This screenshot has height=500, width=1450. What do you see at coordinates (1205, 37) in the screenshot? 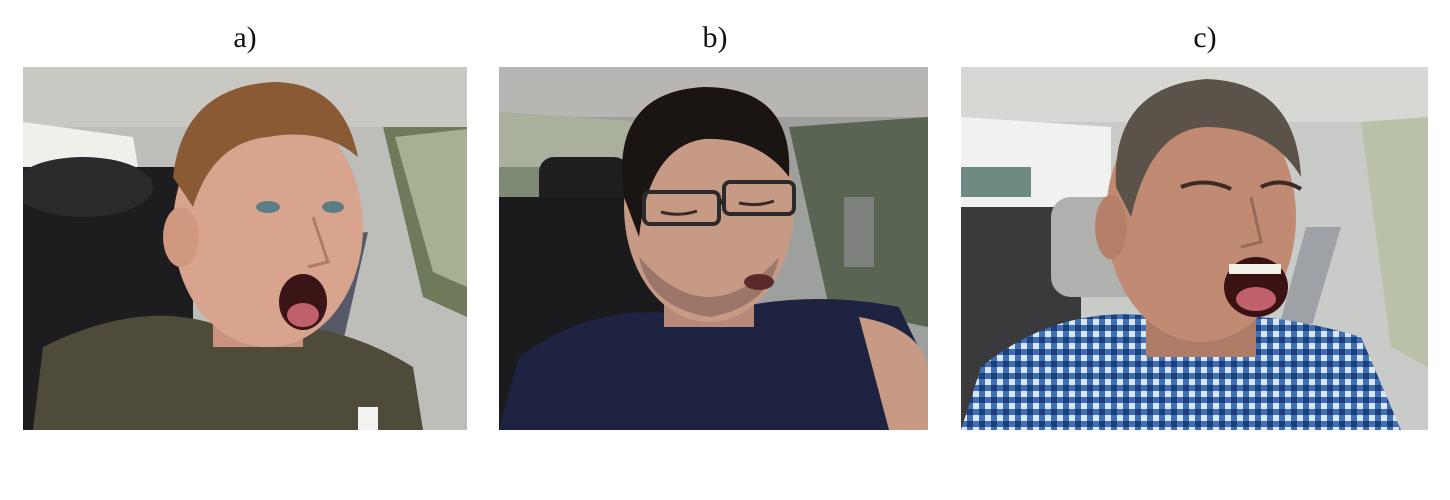
I see `panel-c-label: c)` at bounding box center [1205, 37].